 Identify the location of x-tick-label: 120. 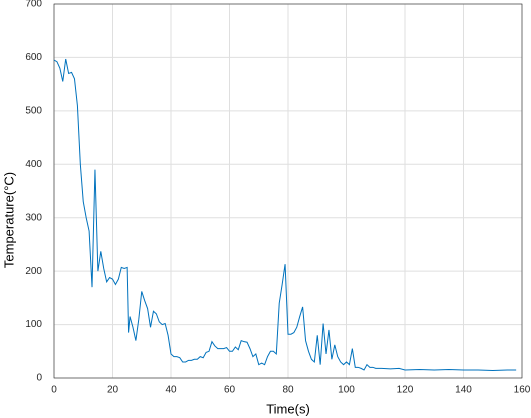
(405, 390).